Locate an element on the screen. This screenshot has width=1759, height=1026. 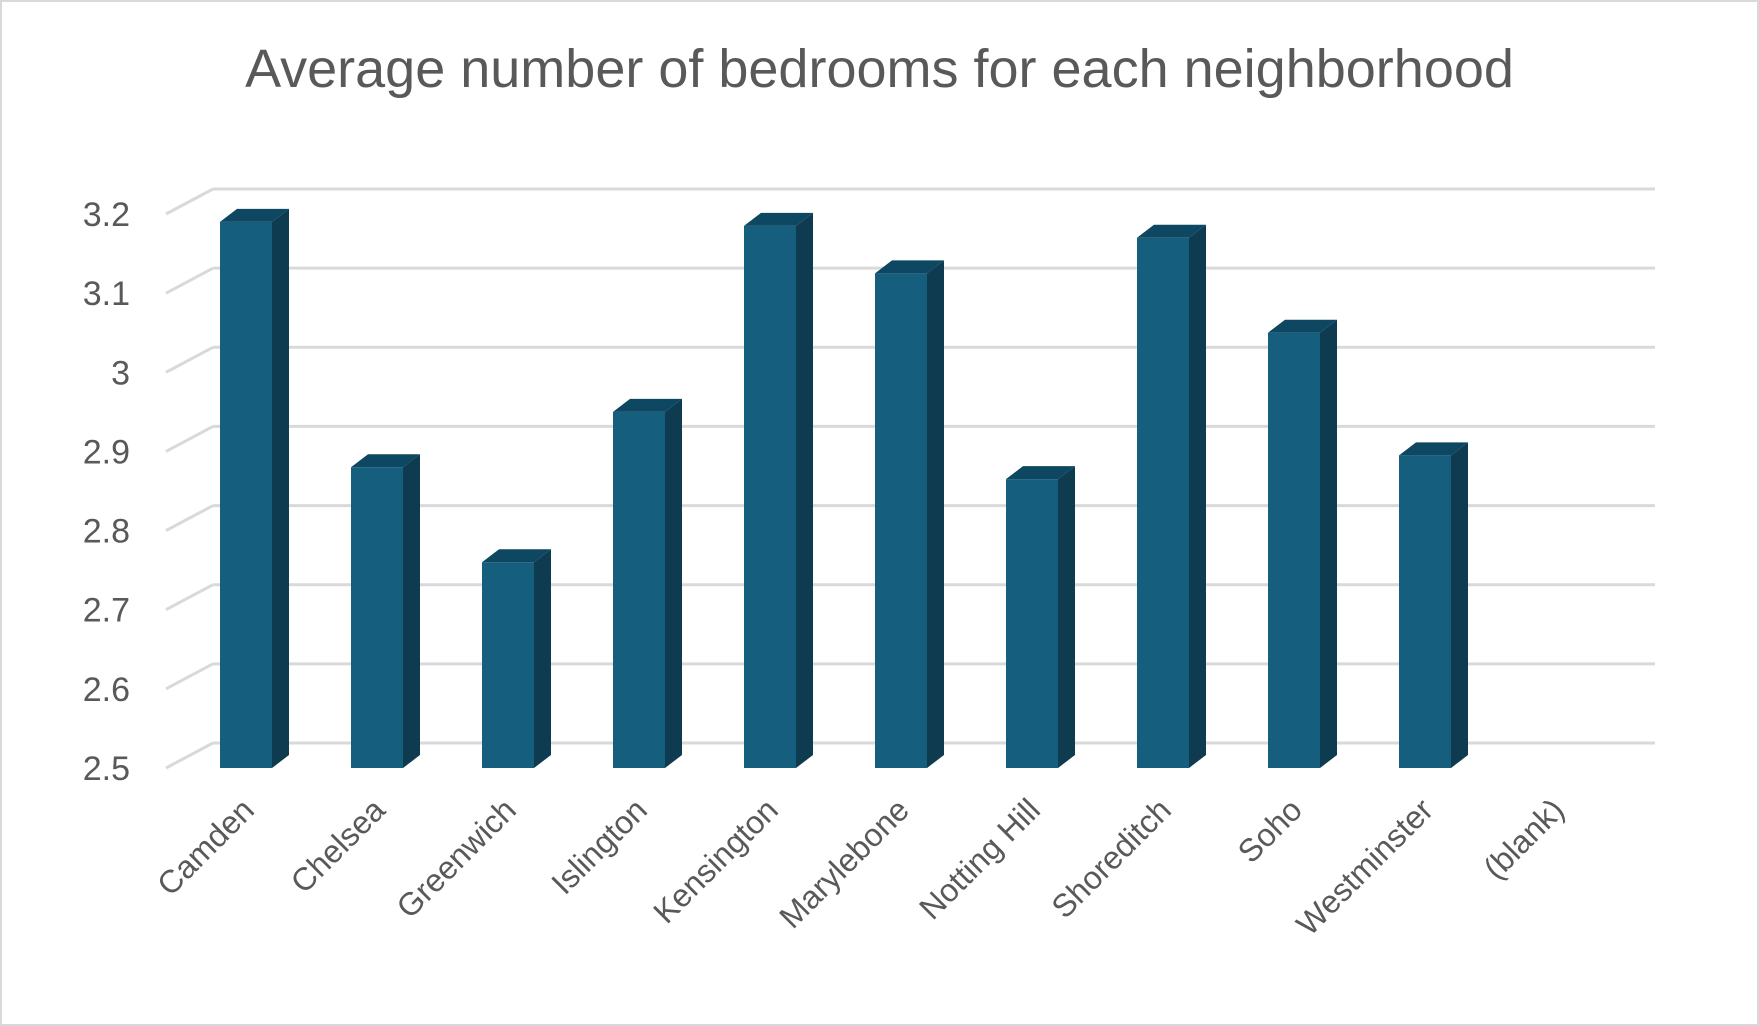
y-tick-label: 2.5 is located at coordinates (106, 769).